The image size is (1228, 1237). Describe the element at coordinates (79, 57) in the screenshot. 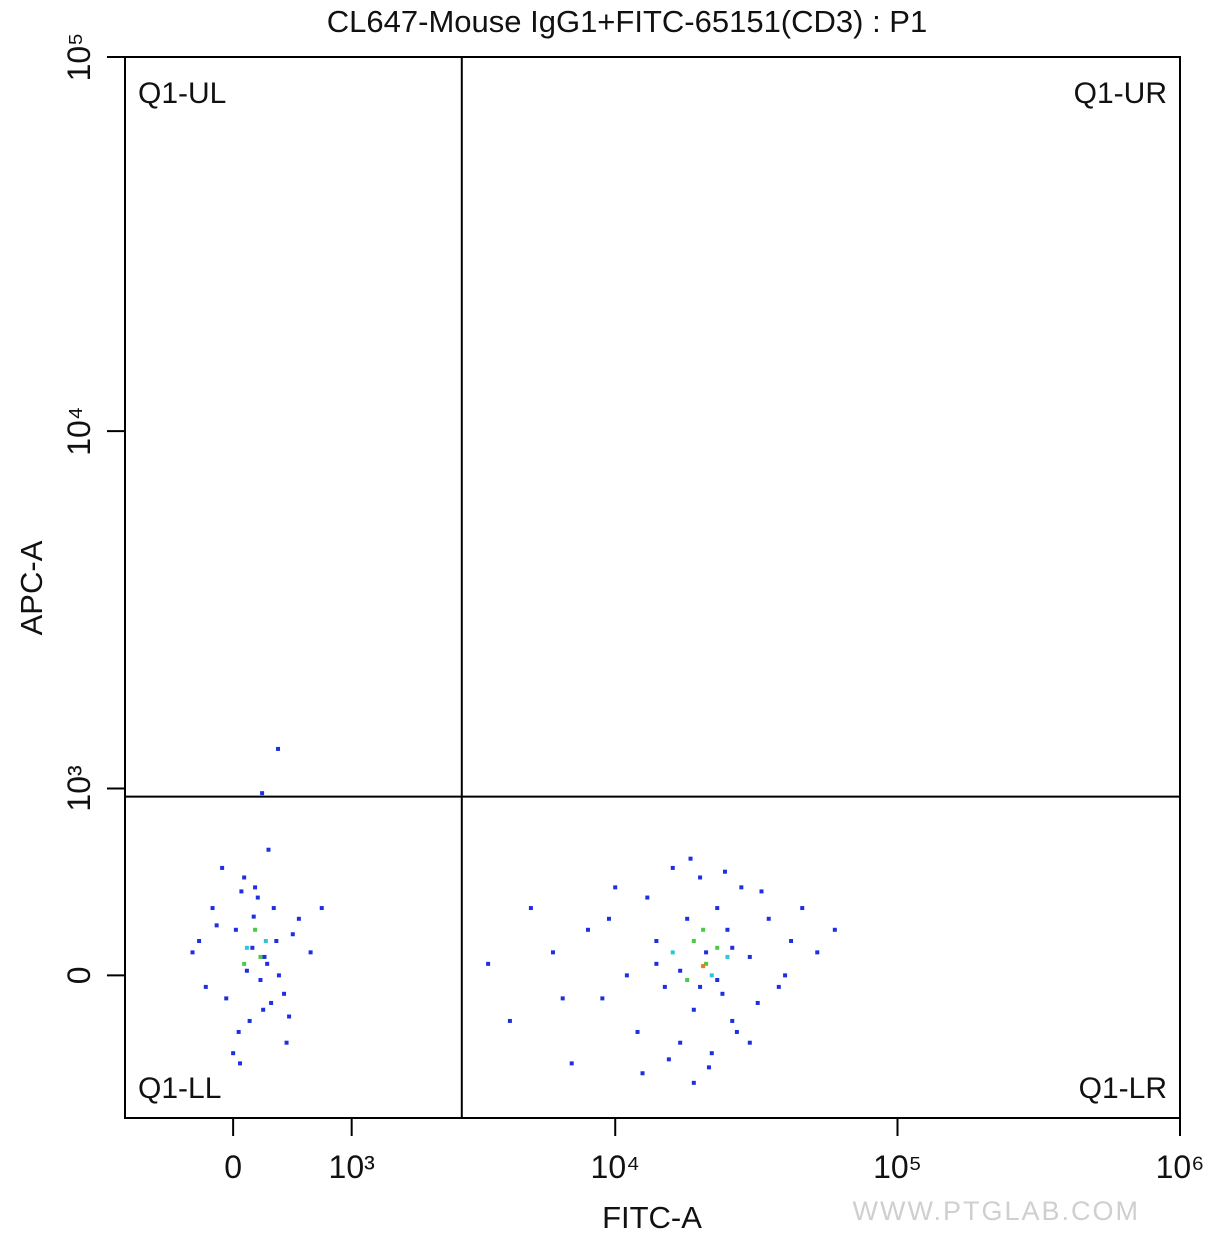

I see `y-tick-label: 10⁵` at that location.